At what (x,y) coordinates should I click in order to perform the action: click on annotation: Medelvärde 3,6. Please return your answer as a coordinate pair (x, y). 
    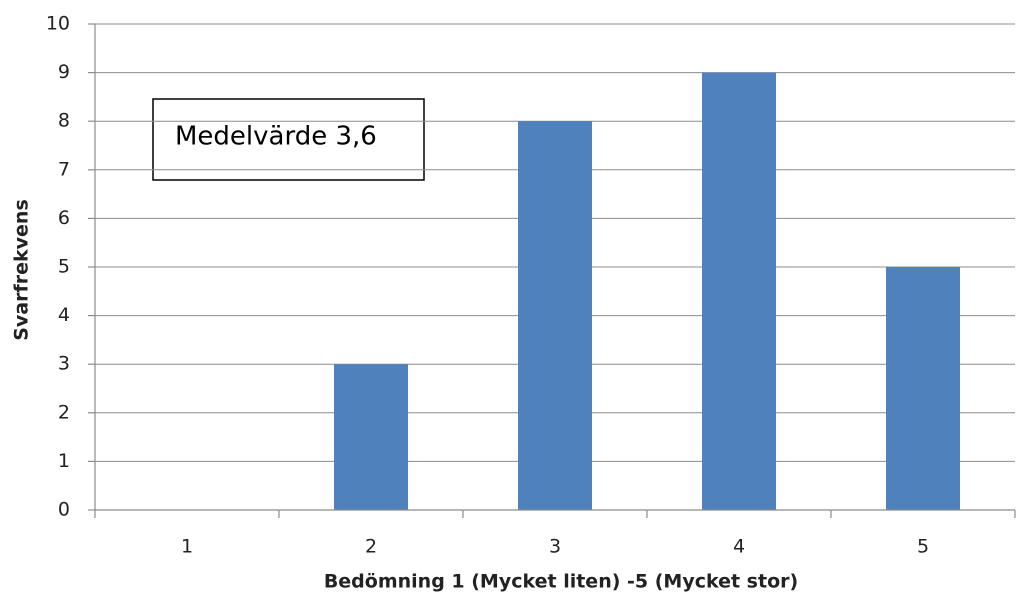
    Looking at the image, I should click on (276, 137).